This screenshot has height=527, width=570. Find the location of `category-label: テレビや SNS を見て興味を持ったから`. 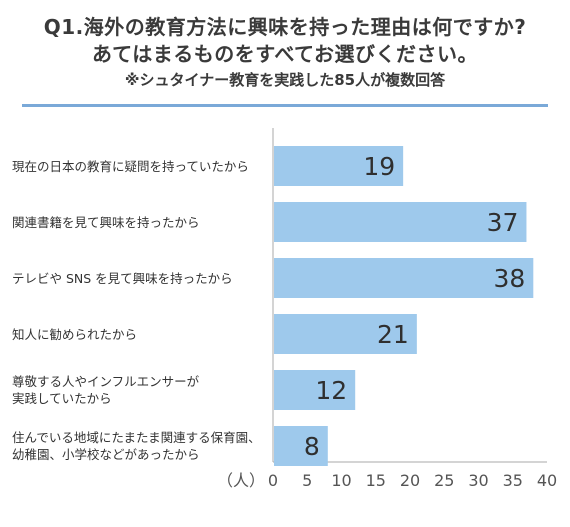

category-label: テレビや SNS を見て興味を持ったから is located at coordinates (140, 278).